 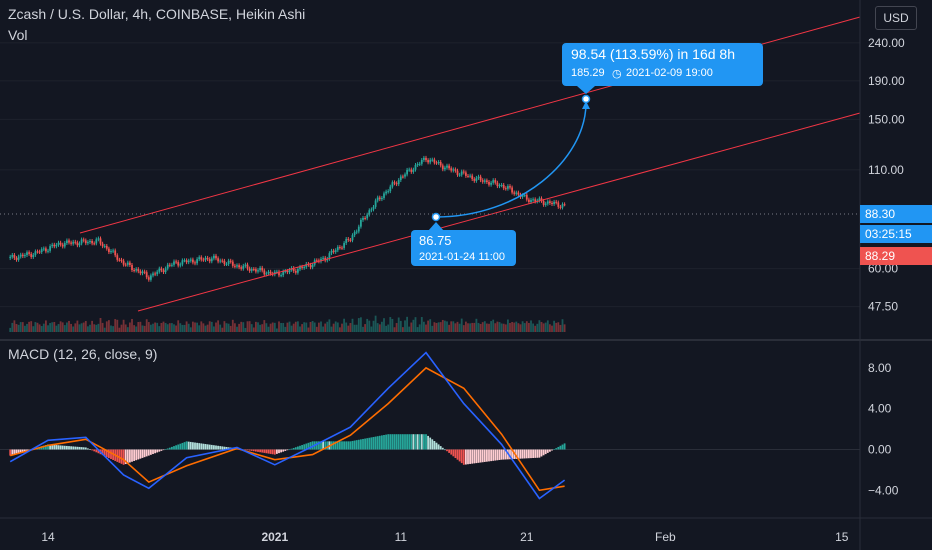 I want to click on projection-arrow-head, so click(x=586, y=105).